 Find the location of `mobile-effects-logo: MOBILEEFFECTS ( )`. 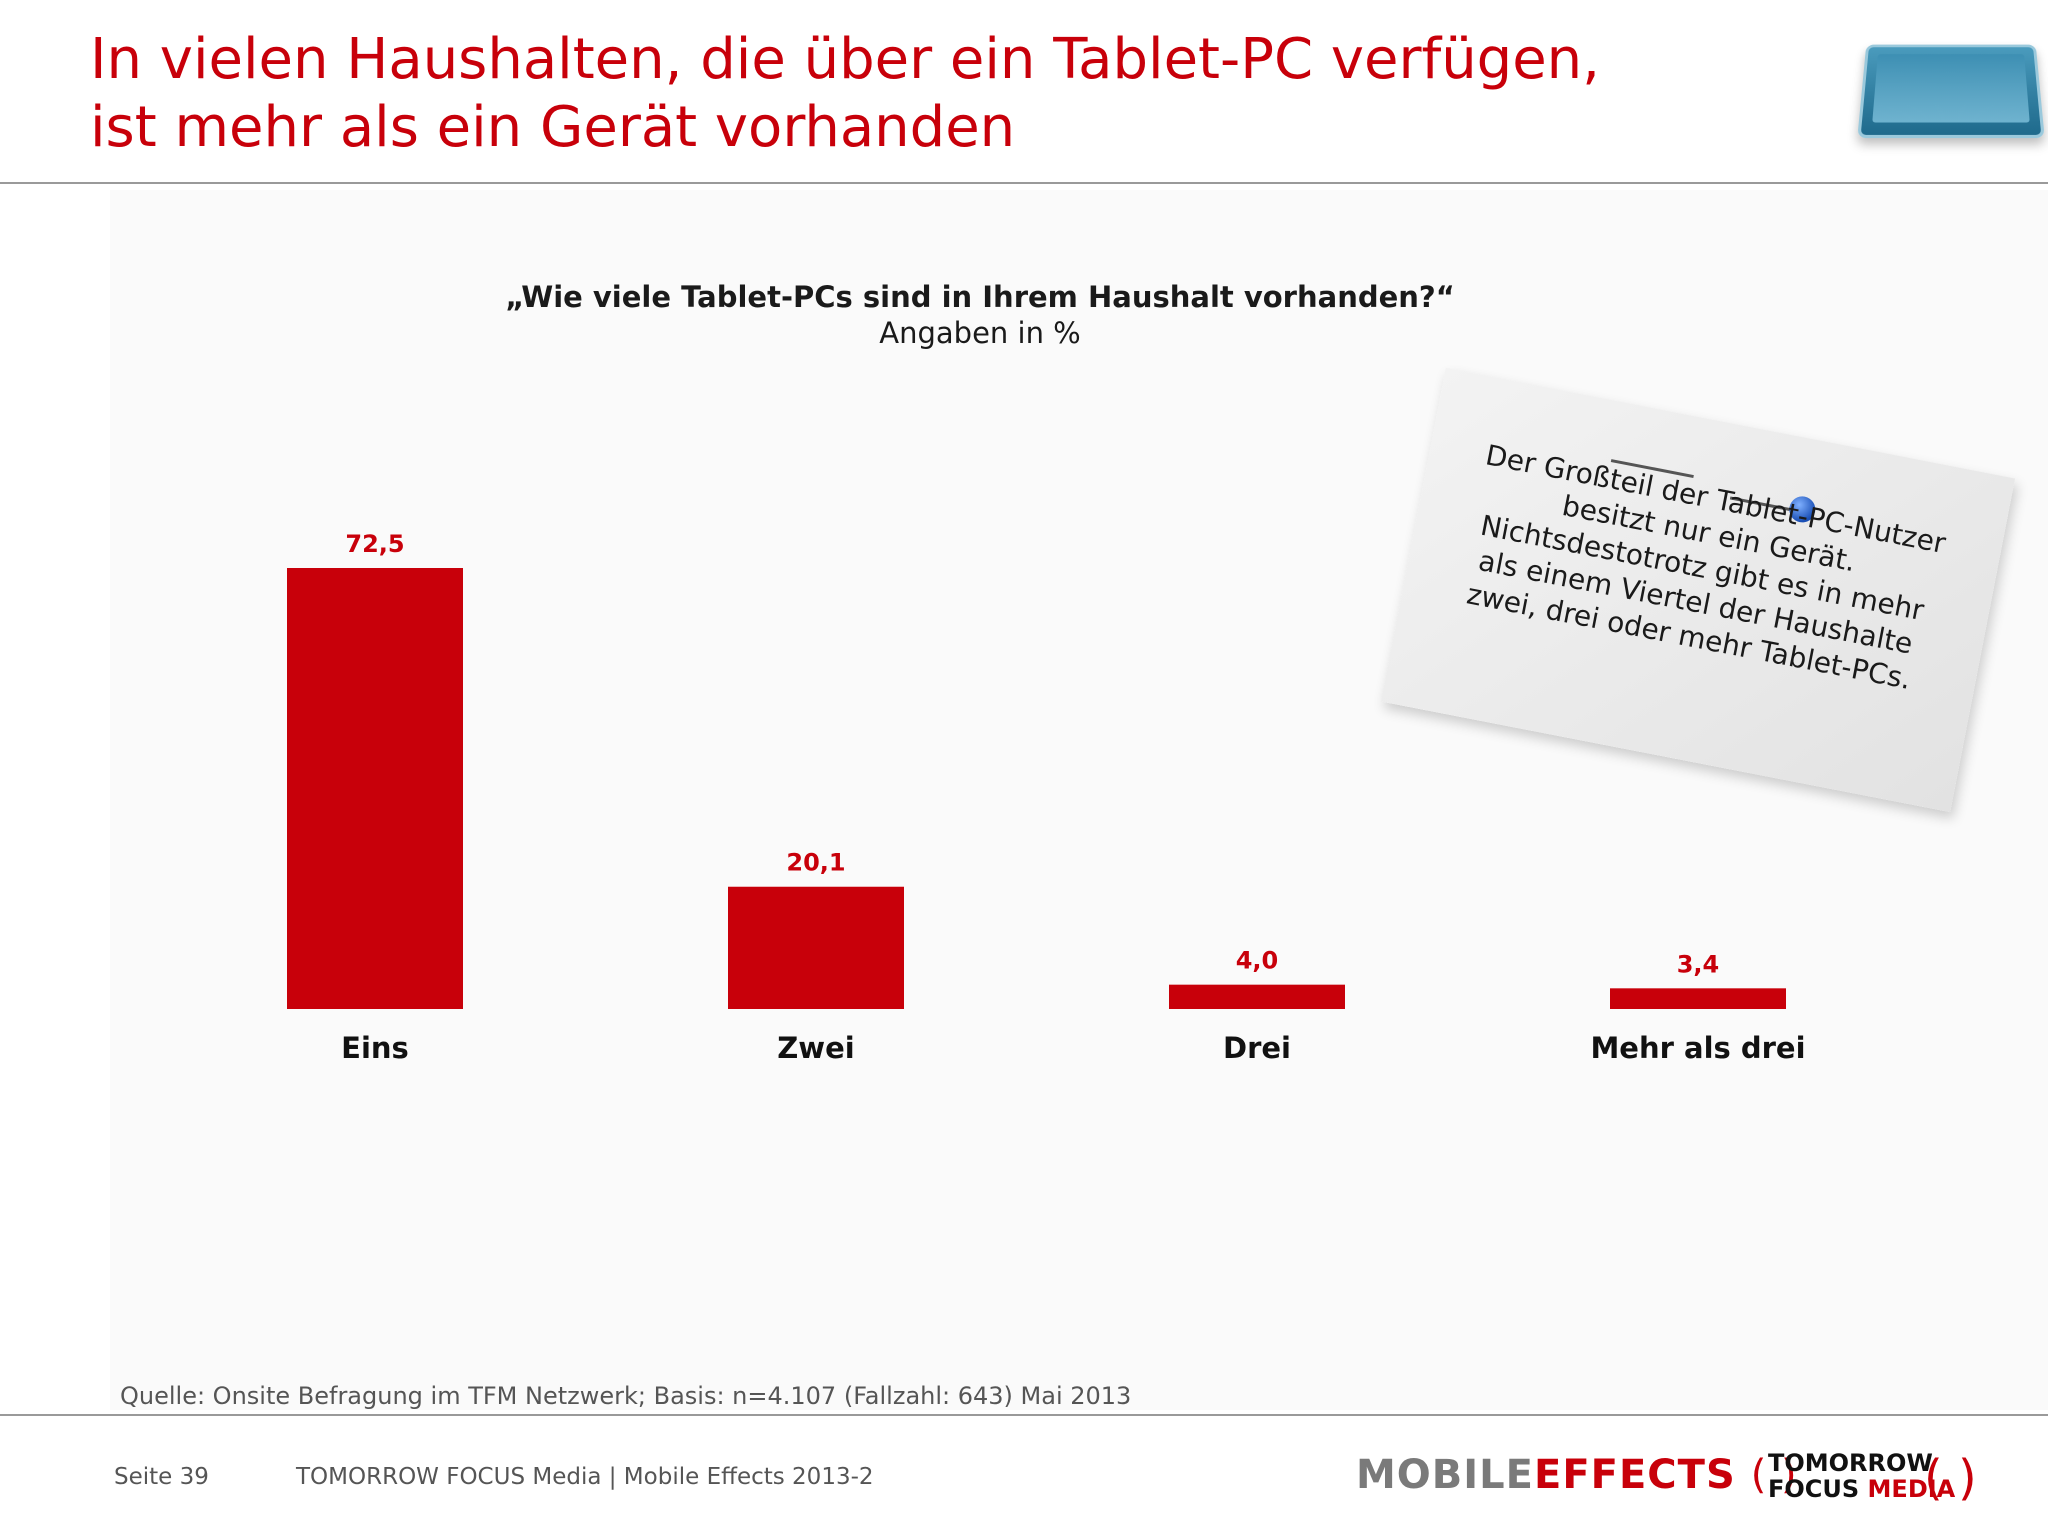

mobile-effects-logo: MOBILEEFFECTS ( ) is located at coordinates (1577, 1475).